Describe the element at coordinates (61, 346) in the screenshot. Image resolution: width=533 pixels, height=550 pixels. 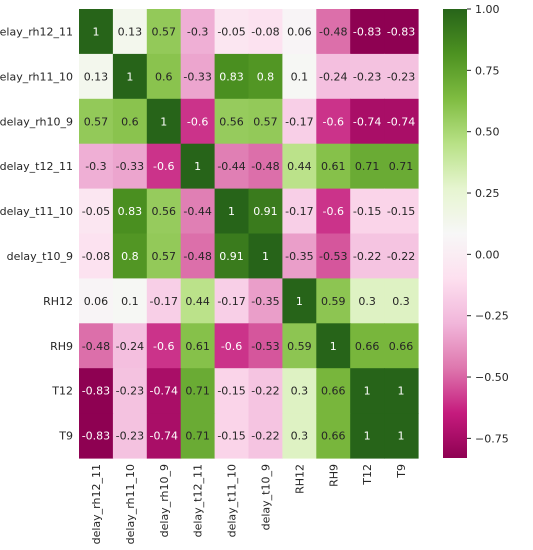
I see `y-tick-label: RH9` at that location.